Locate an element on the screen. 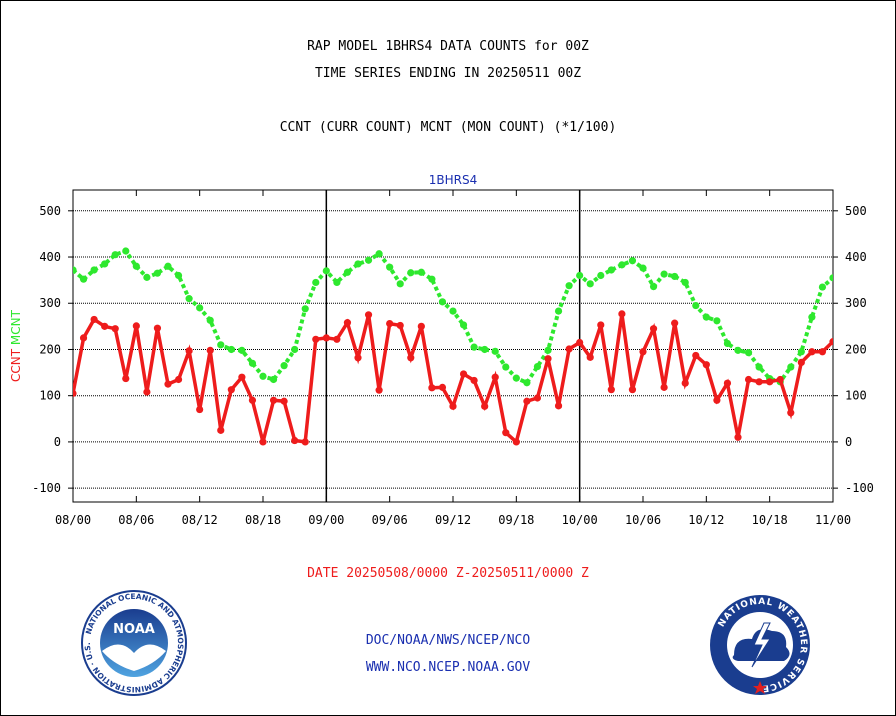 This screenshot has width=896, height=716. org-path-label: DOC/NOAA/NWS/NCEP/NCO is located at coordinates (448, 640).